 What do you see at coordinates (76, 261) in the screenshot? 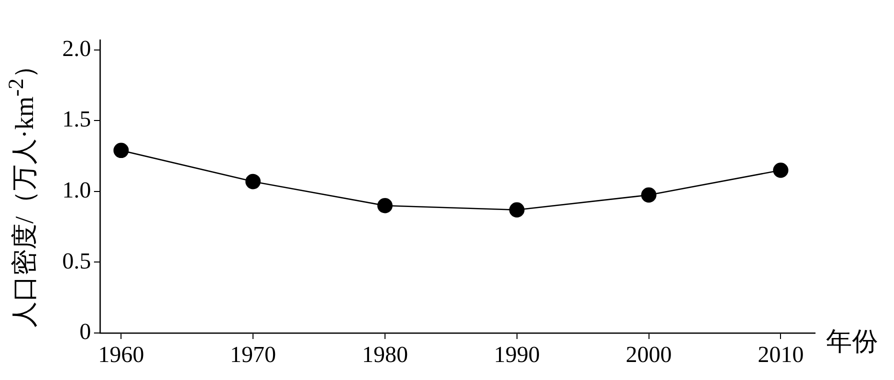
I see `y-tick-label: 0.5` at bounding box center [76, 261].